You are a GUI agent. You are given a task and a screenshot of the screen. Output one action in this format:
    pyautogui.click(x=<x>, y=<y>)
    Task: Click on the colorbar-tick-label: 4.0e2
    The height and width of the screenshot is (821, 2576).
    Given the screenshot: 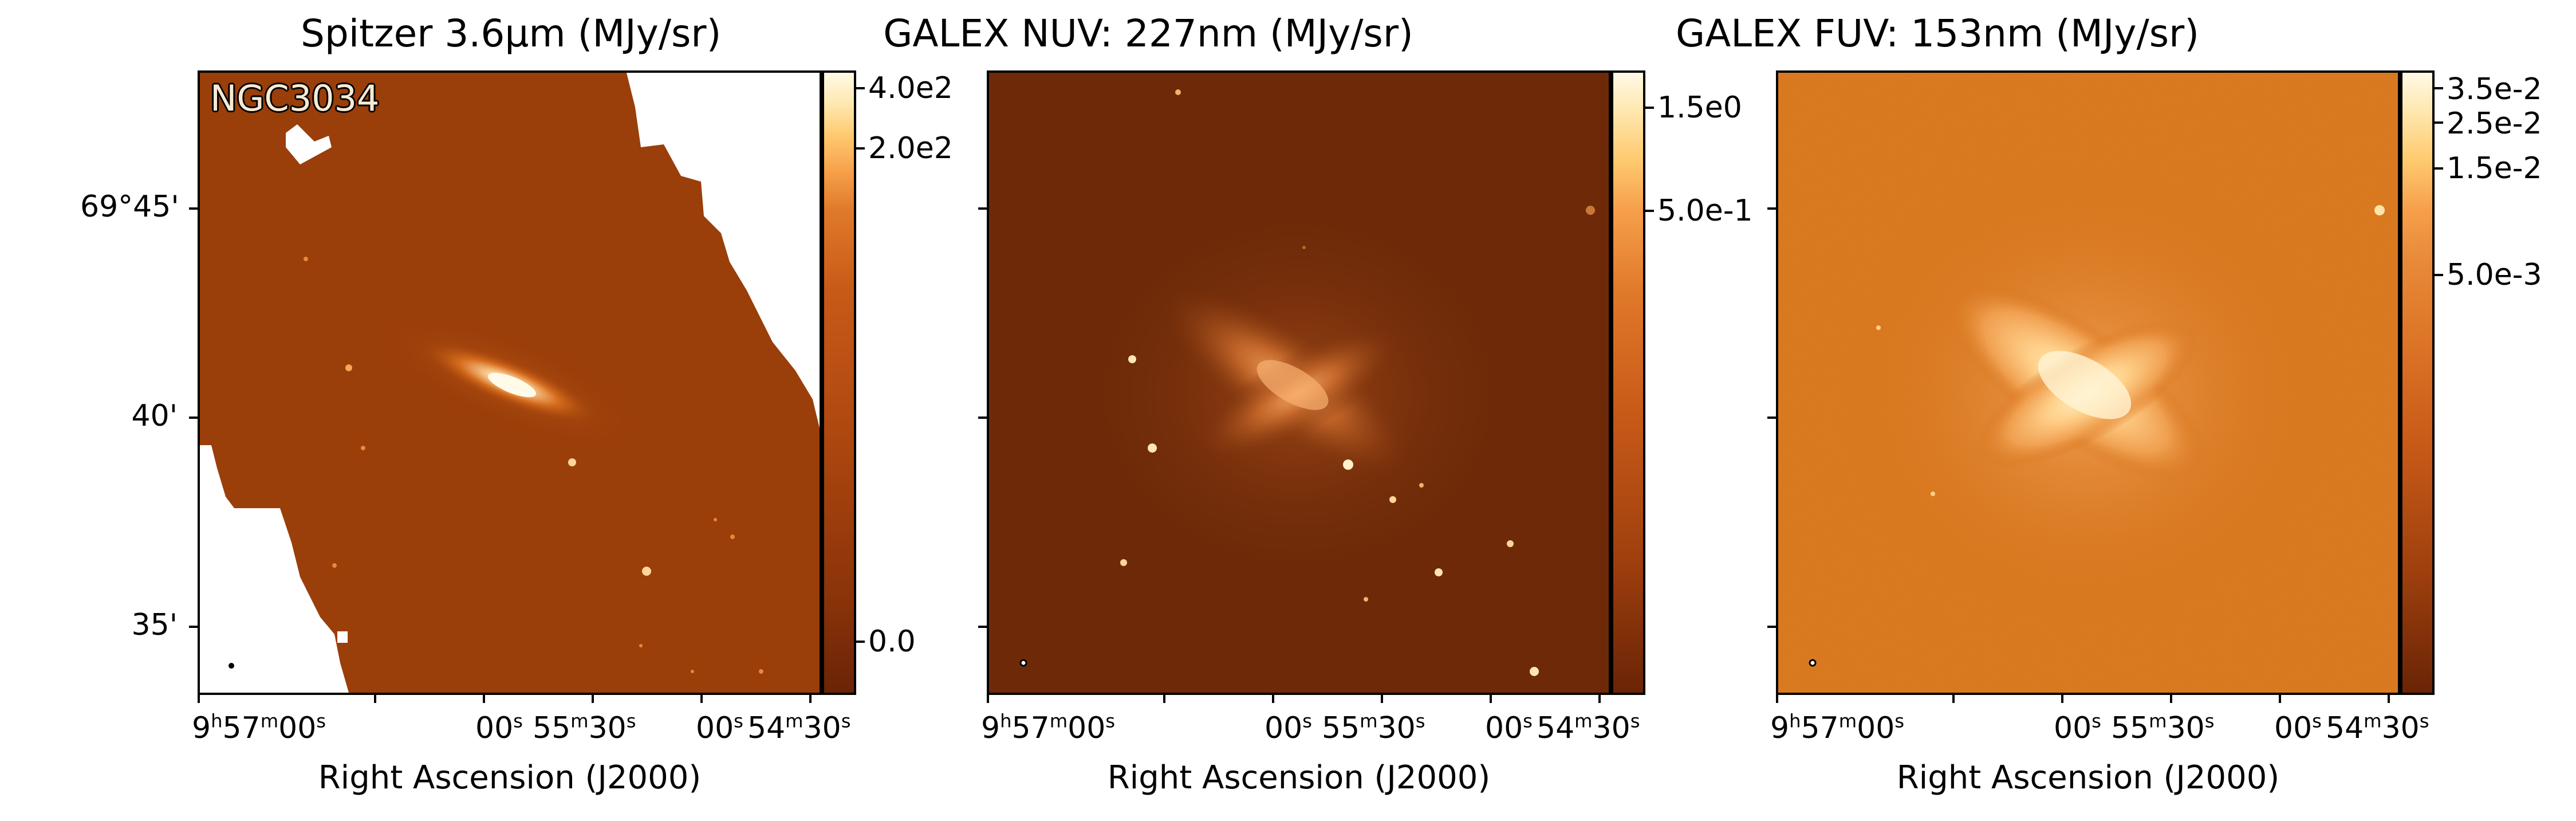 What is the action you would take?
    pyautogui.click(x=911, y=88)
    